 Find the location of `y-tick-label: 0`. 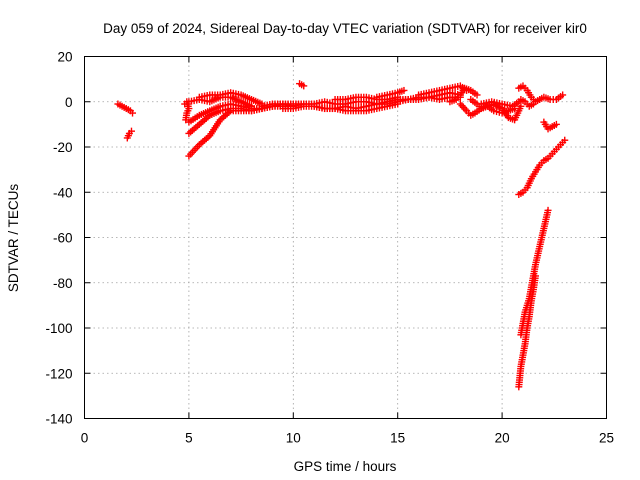

y-tick-label: 0 is located at coordinates (69, 102).